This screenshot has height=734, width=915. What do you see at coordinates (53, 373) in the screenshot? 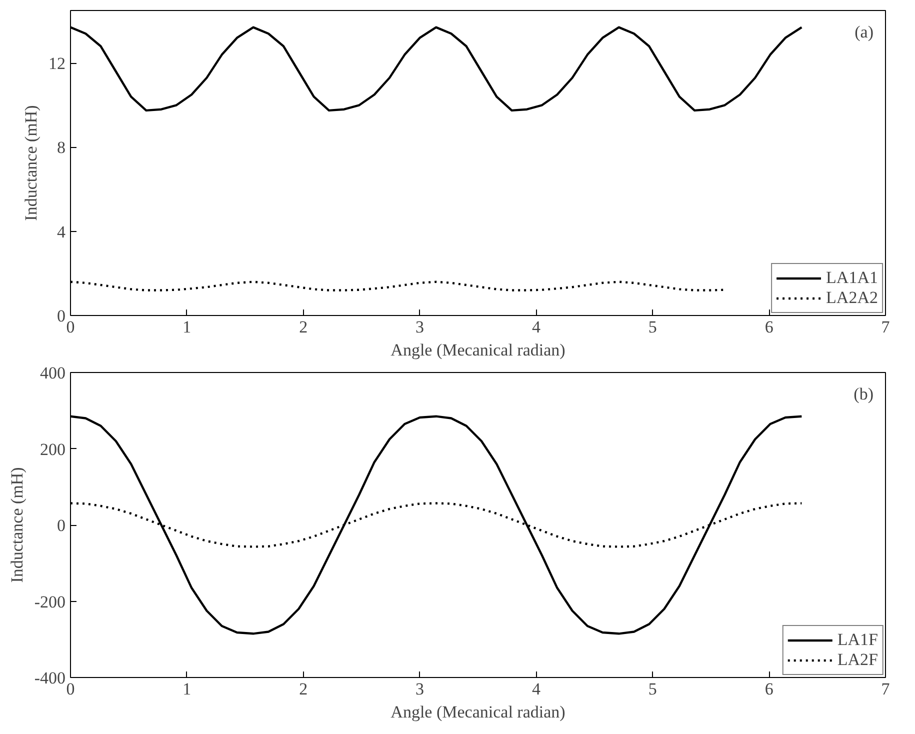
I see `y-tick-label: 400` at bounding box center [53, 373].